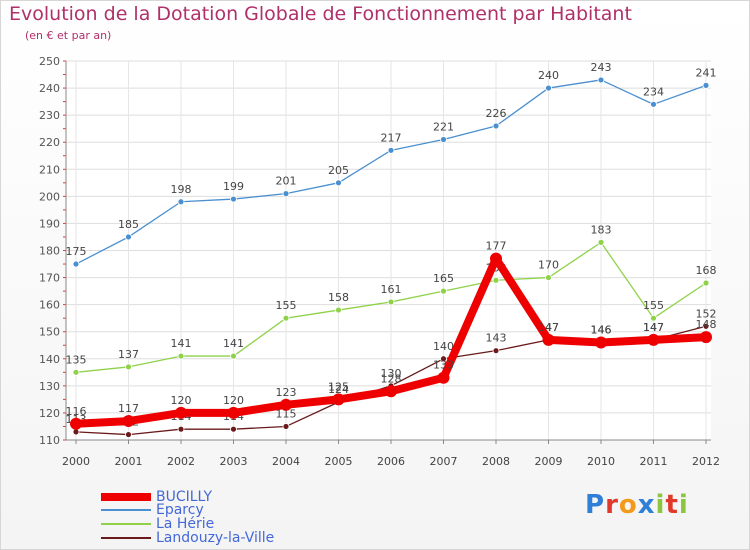 The height and width of the screenshot is (550, 750). Describe the element at coordinates (653, 91) in the screenshot. I see `data-label-eparcy: 234` at that location.